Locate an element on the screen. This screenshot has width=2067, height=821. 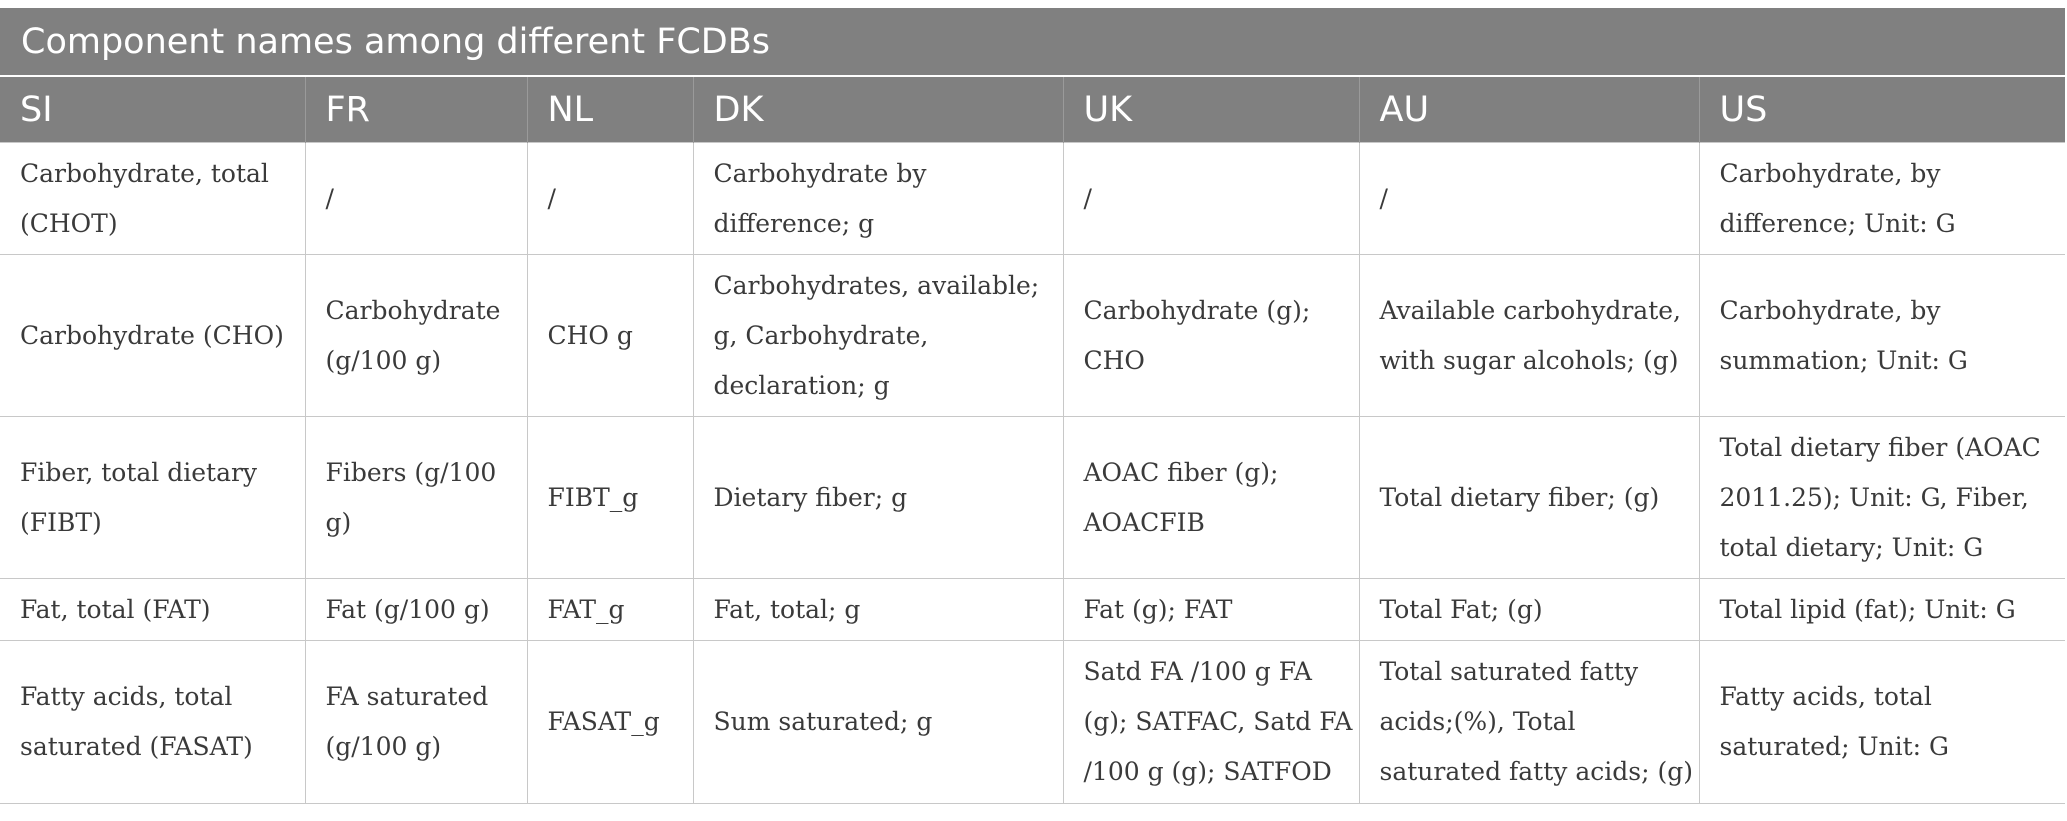
table-cell: Carbohydrate, total (CHOT) is located at coordinates (153, 198).